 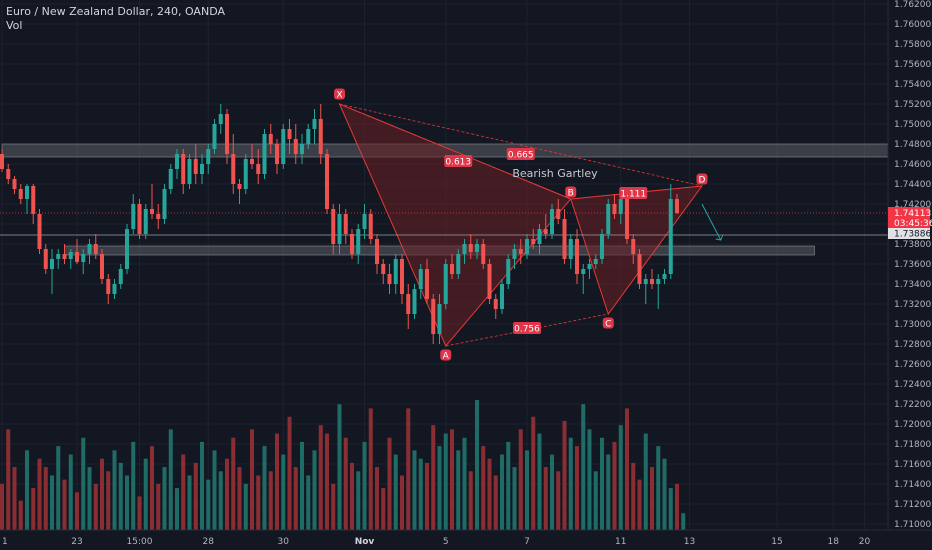 I want to click on price-tick-label: 1.75600, so click(x=912, y=65).